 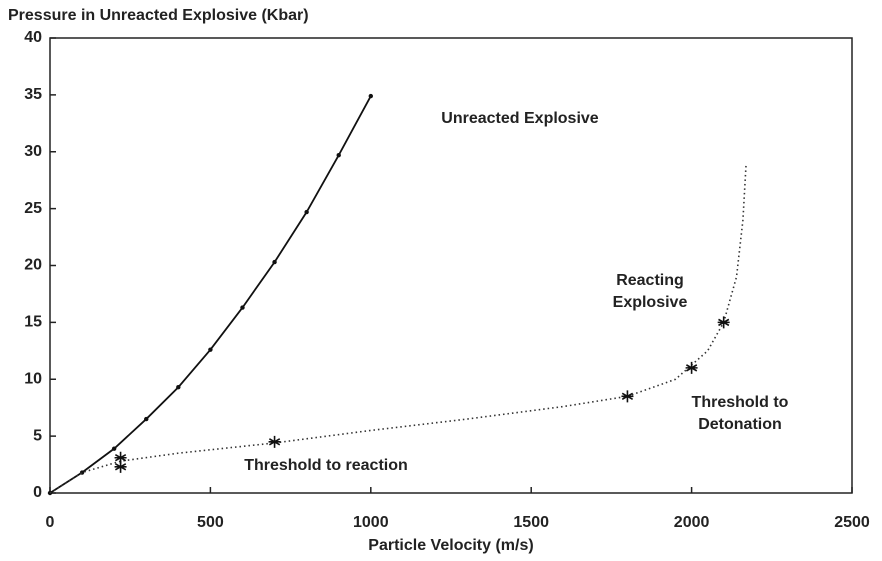 What do you see at coordinates (33, 322) in the screenshot?
I see `y-tick-label: 15` at bounding box center [33, 322].